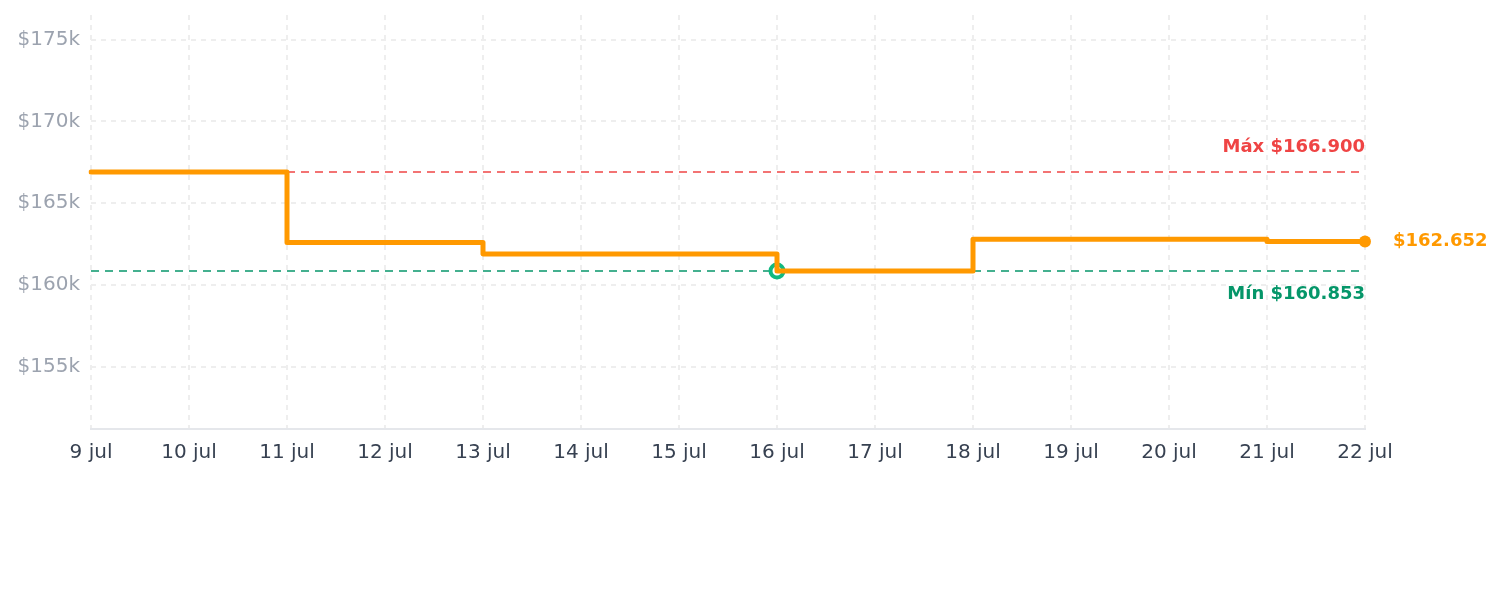 Image resolution: width=1505 pixels, height=607 pixels. I want to click on x-tick-label: 19 jul, so click(1071, 451).